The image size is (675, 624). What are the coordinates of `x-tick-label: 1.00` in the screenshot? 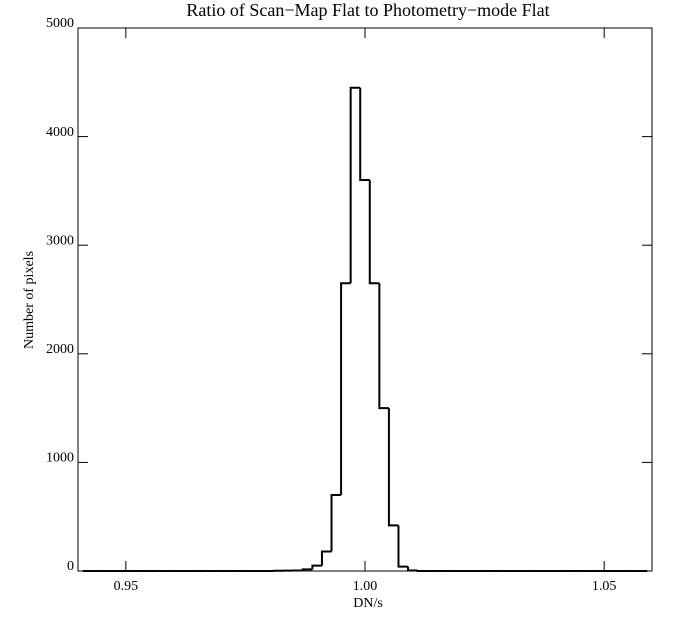 It's located at (365, 586).